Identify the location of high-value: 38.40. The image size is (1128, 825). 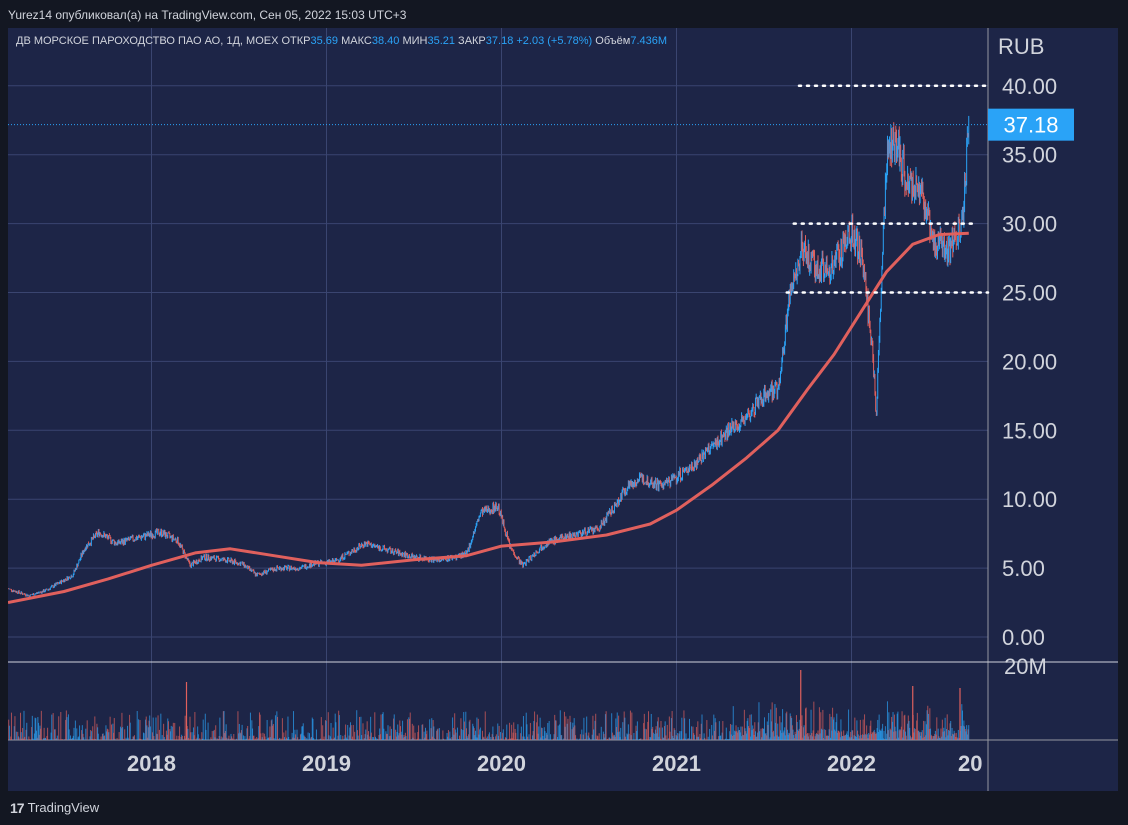
(385, 41).